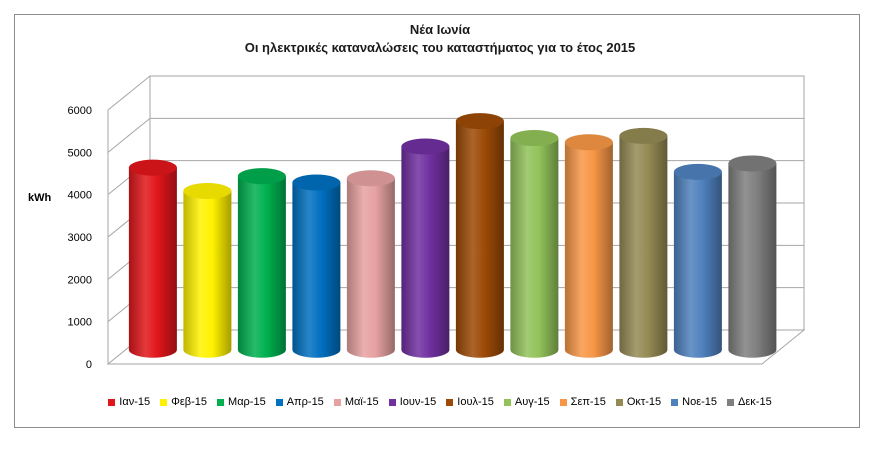 This screenshot has width=880, height=452. What do you see at coordinates (305, 402) in the screenshot?
I see `legend-label: Απρ-15` at bounding box center [305, 402].